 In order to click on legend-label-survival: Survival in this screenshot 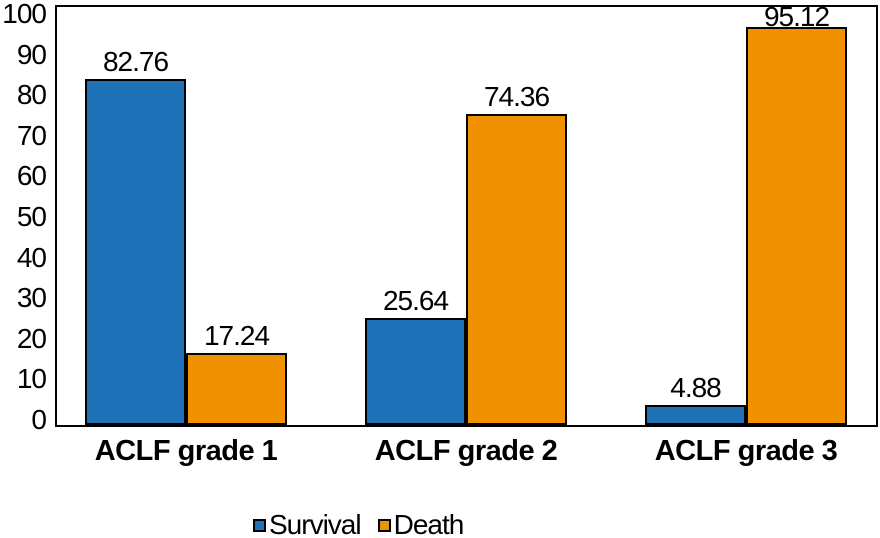, I will do `click(315, 523)`.